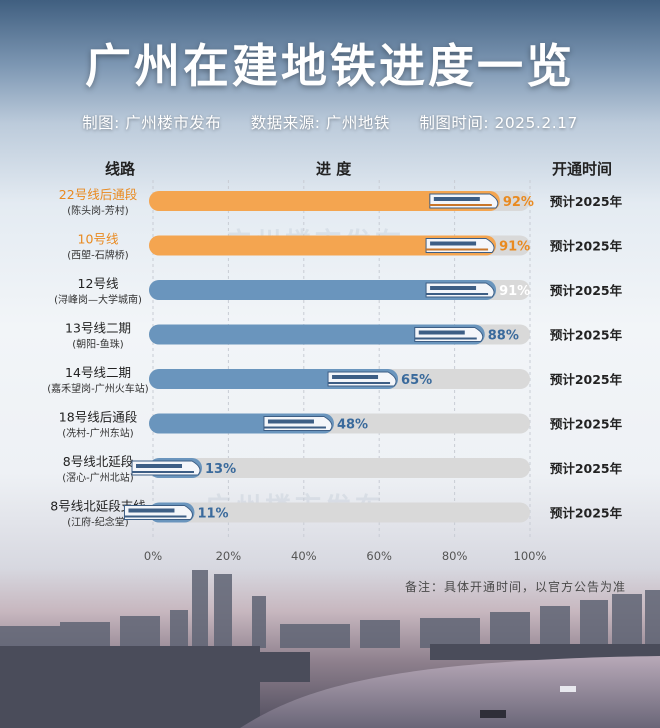  Describe the element at coordinates (153, 556) in the screenshot. I see `x-tick-label: 0%` at that location.